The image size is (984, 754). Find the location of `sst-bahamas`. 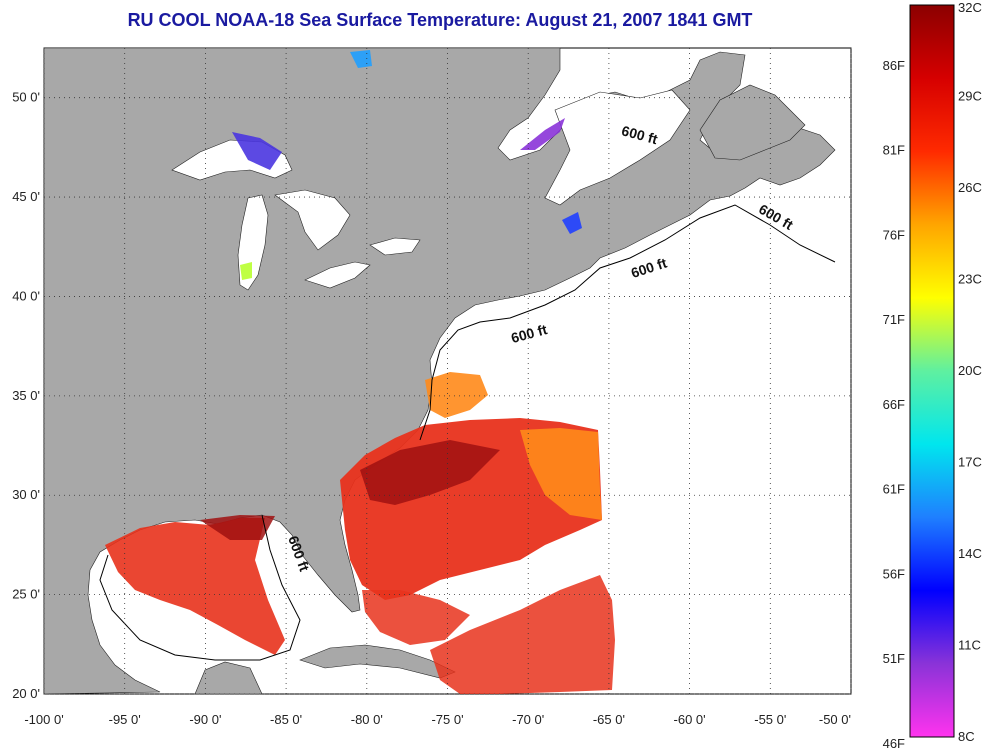

sst-bahamas is located at coordinates (416, 617).